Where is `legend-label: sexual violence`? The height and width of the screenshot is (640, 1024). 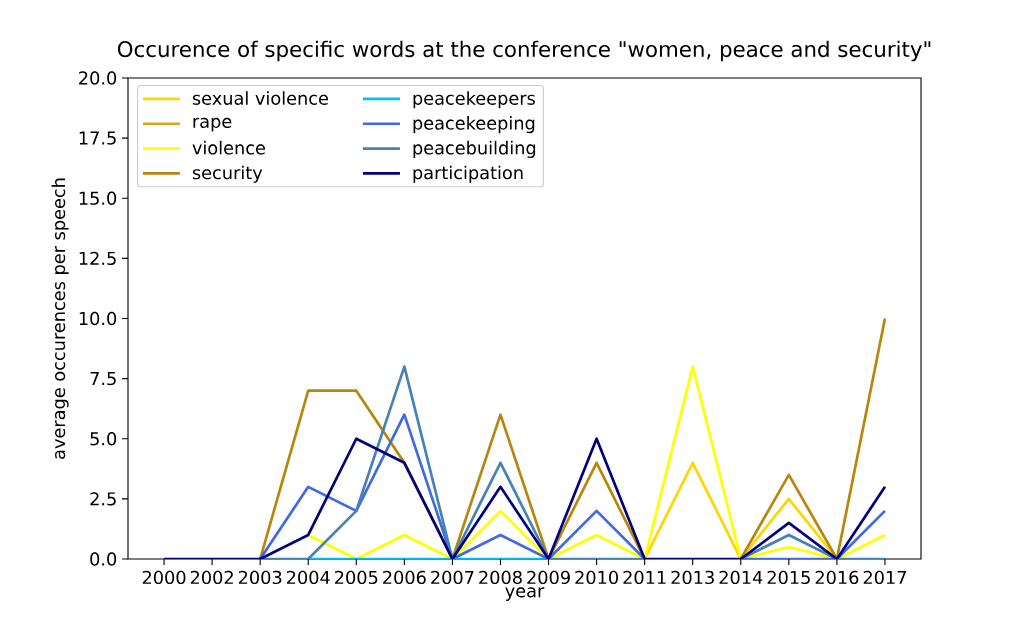 legend-label: sexual violence is located at coordinates (260, 98).